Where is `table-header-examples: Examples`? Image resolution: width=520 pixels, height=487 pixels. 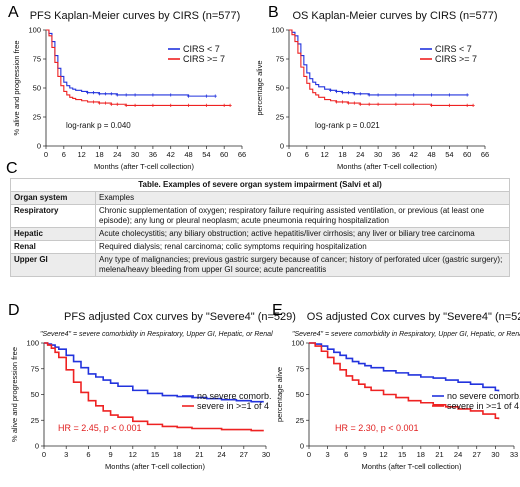 table-header-examples: Examples is located at coordinates (302, 198).